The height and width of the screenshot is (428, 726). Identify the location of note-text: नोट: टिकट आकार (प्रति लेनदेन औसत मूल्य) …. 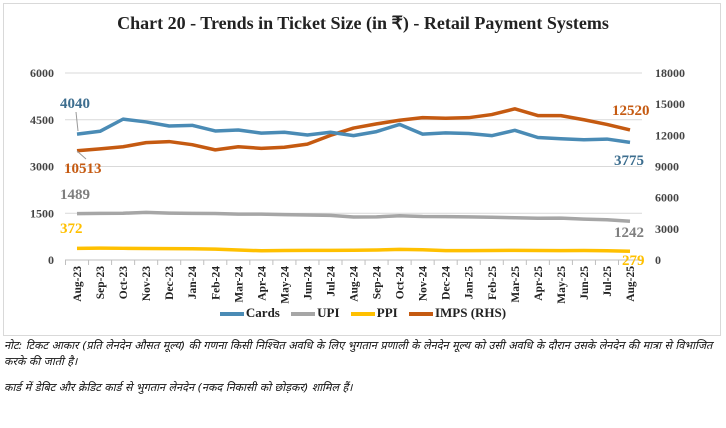
(358, 353).